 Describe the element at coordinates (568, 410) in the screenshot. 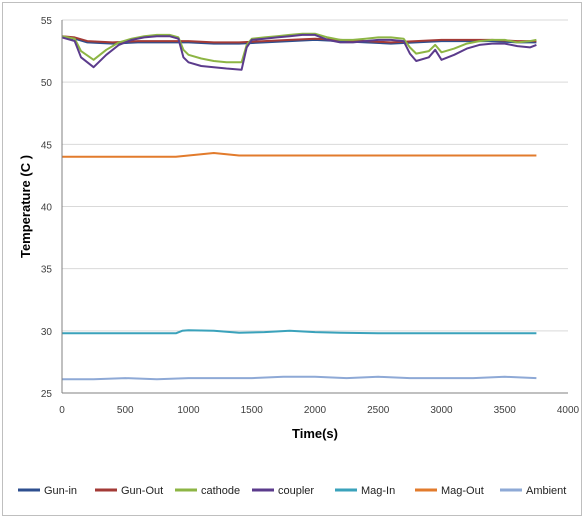

I see `x-tick-label: 4000` at that location.